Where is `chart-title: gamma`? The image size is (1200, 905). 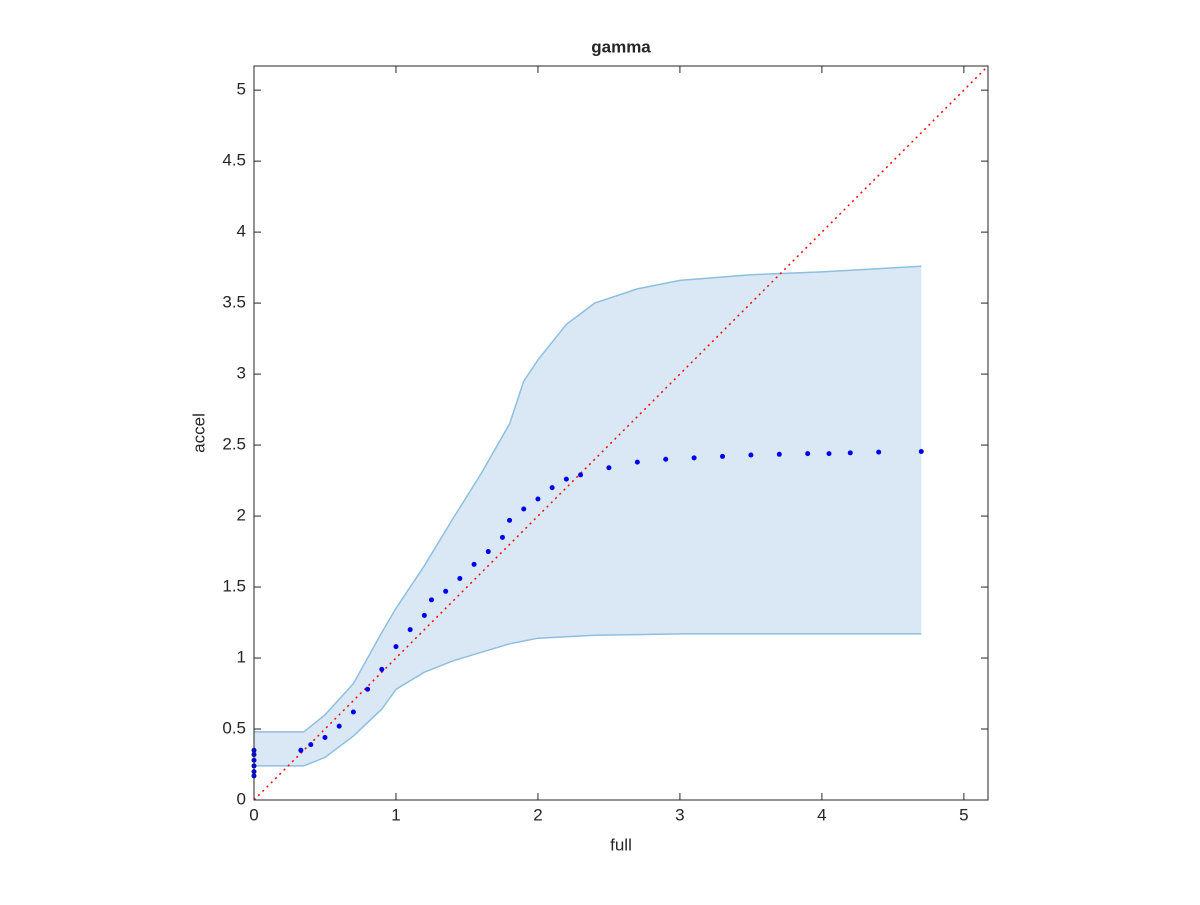
chart-title: gamma is located at coordinates (621, 46).